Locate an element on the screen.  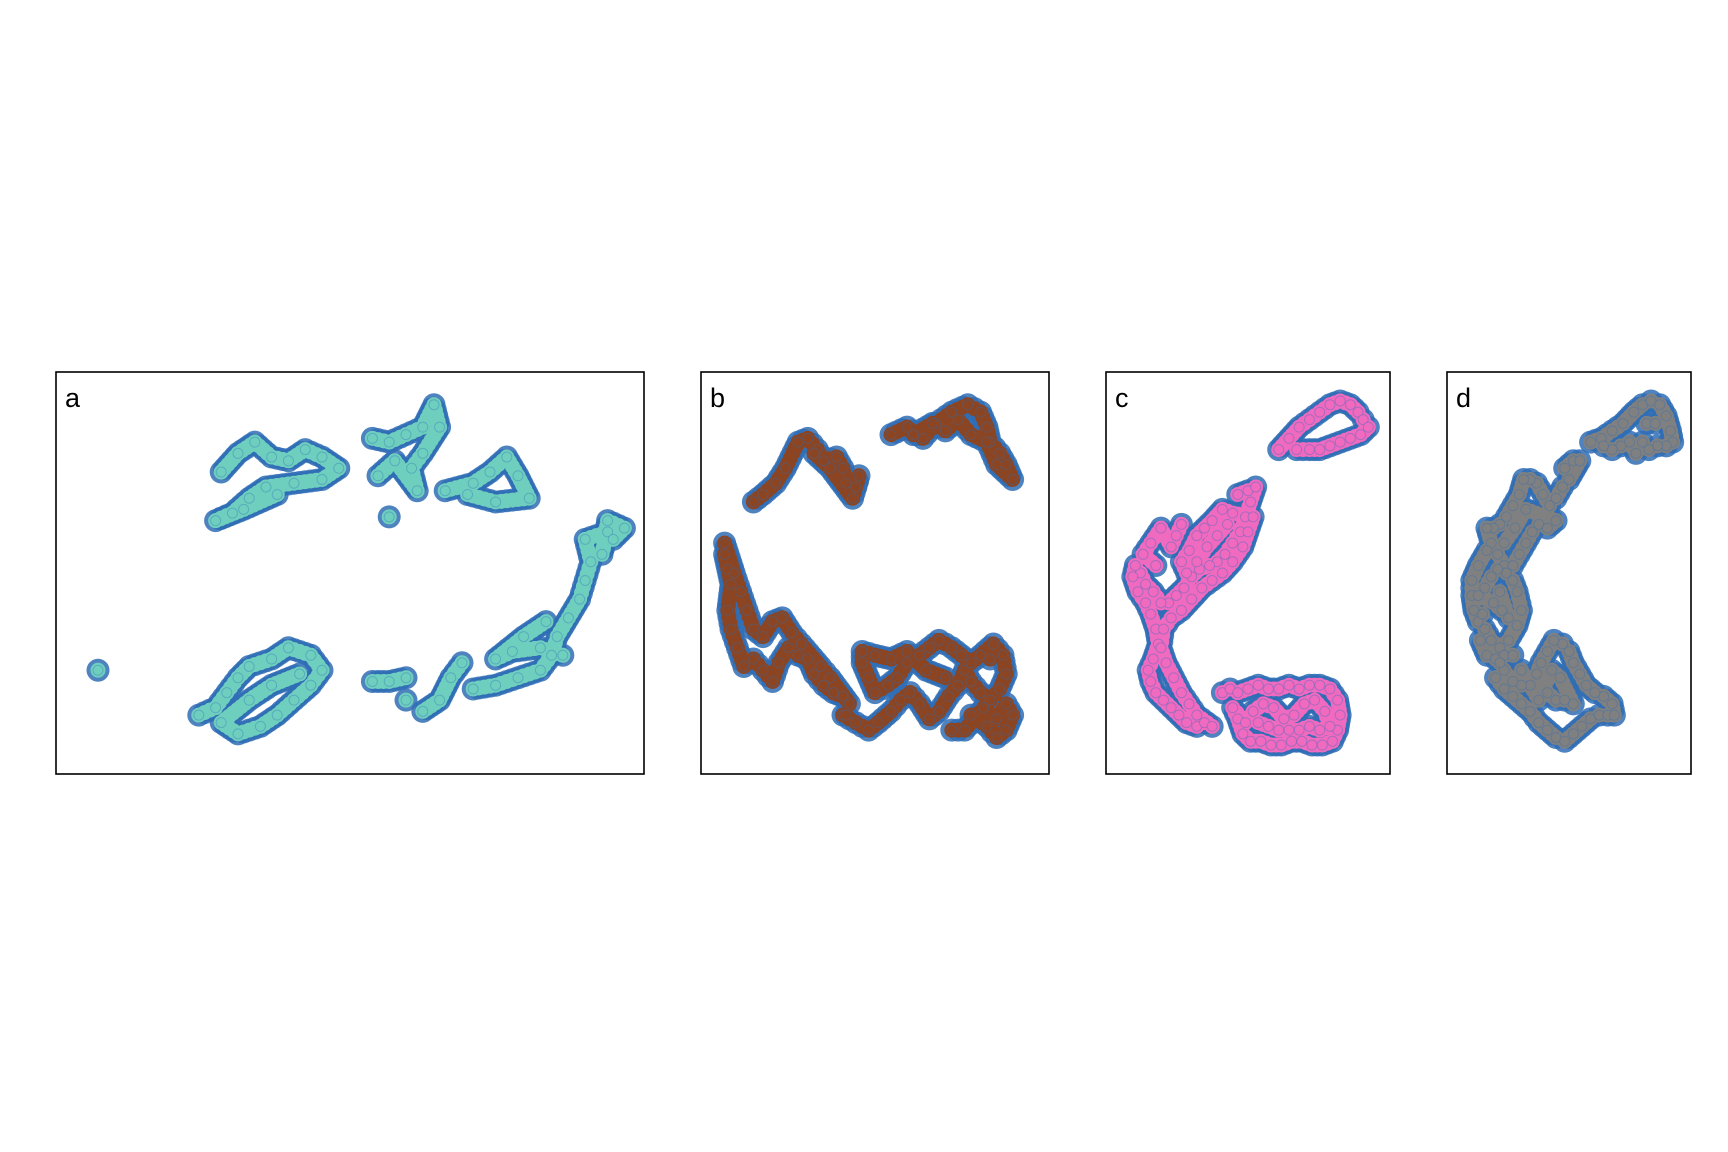
panel-b-label: b is located at coordinates (717, 398).